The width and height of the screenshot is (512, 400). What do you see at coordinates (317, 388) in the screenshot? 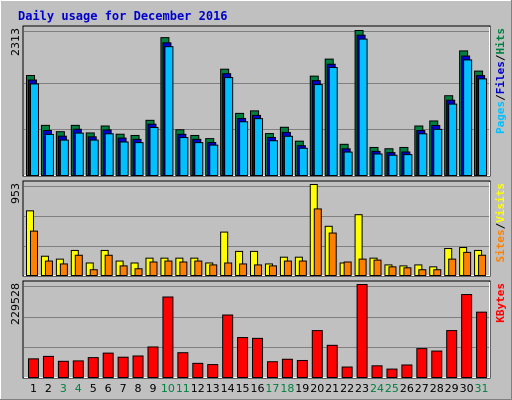
I see `x-tick-label-day-20: 20` at bounding box center [317, 388].